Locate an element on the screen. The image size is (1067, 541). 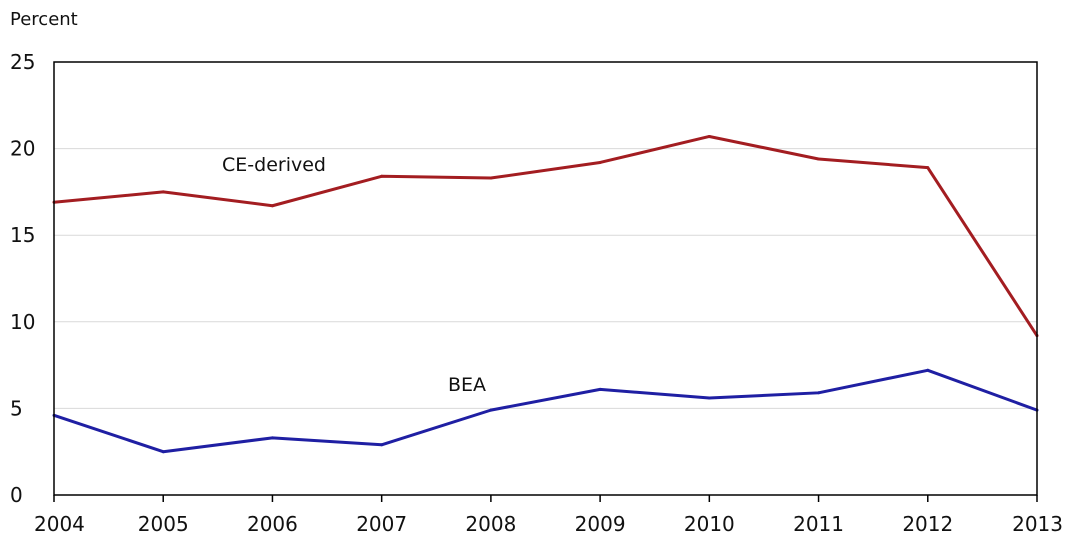
x-tick-label: 2010 is located at coordinates (709, 524).